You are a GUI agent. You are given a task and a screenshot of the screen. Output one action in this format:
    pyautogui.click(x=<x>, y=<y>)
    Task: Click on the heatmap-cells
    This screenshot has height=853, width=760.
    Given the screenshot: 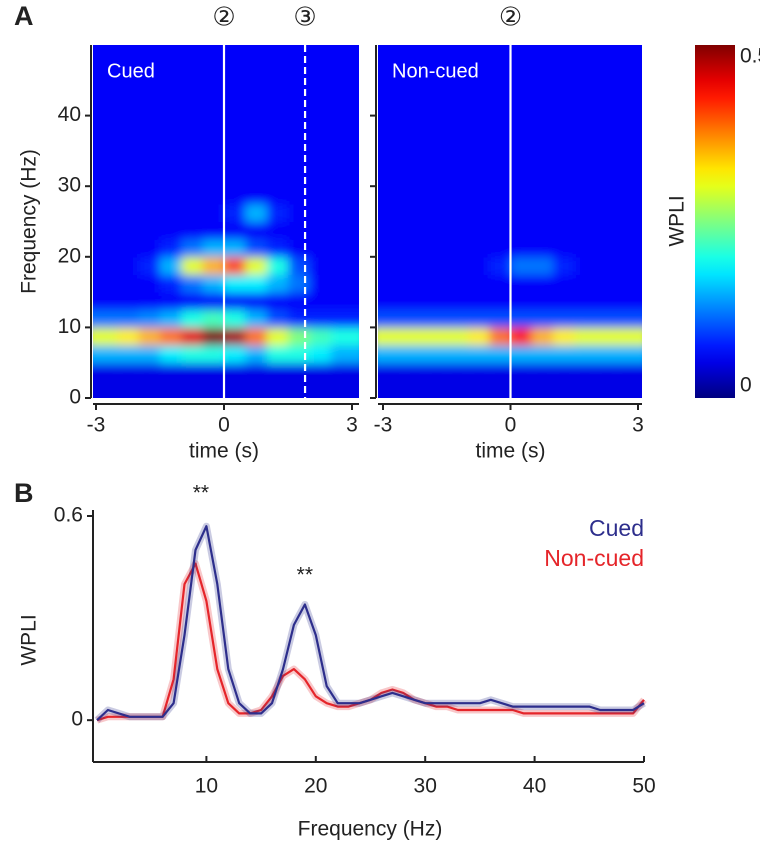 What is the action you would take?
    pyautogui.click(x=510, y=221)
    